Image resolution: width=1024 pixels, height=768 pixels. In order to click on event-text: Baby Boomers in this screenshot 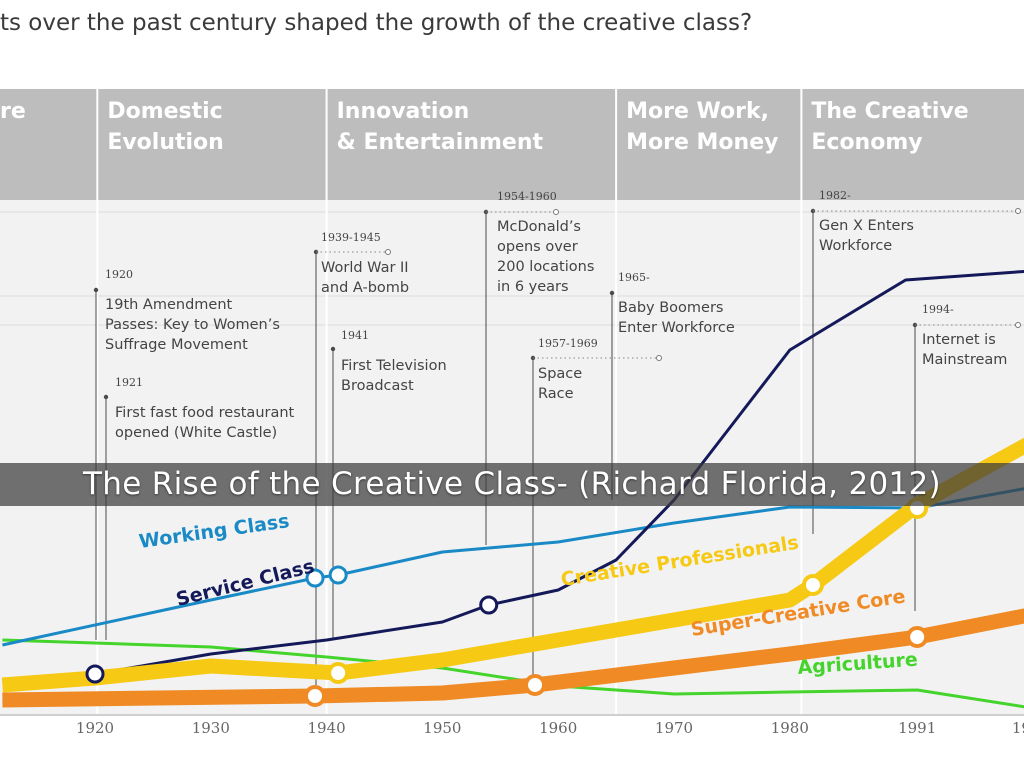, I will do `click(670, 308)`.